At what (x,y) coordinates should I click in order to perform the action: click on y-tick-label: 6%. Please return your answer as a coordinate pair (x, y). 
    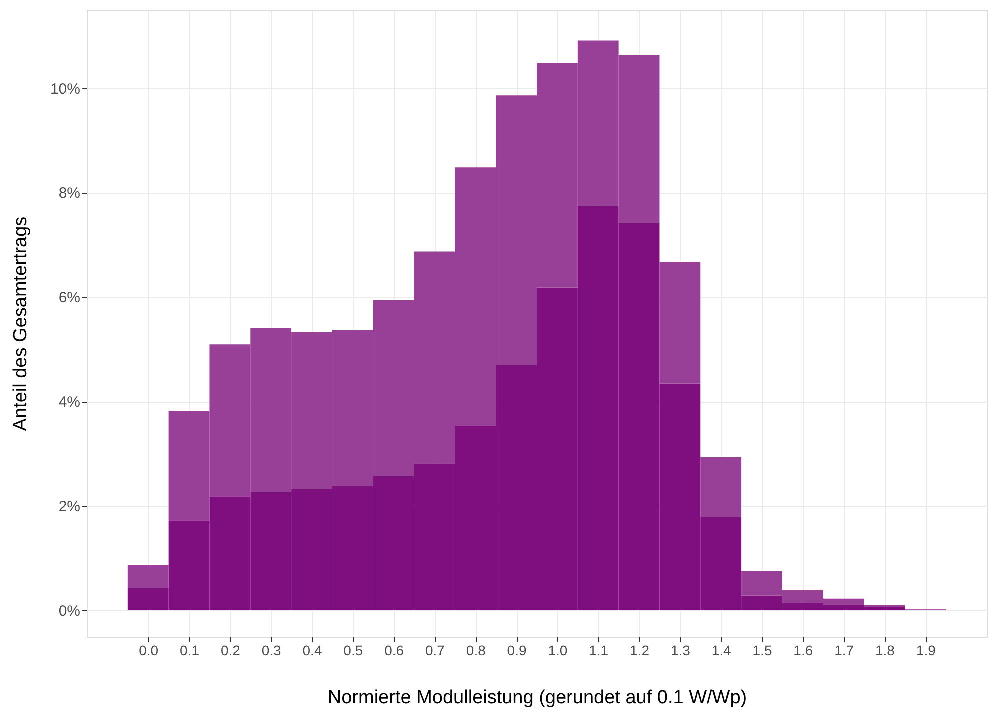
    Looking at the image, I should click on (69, 298).